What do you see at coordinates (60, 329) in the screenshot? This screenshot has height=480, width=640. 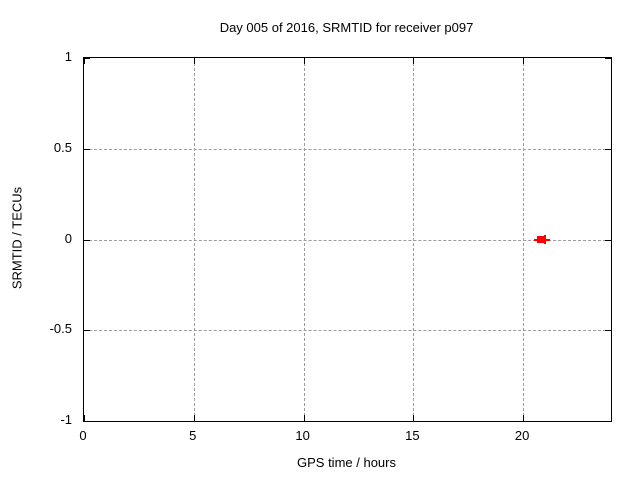 I see `y-tick-label: -0.5` at bounding box center [60, 329].